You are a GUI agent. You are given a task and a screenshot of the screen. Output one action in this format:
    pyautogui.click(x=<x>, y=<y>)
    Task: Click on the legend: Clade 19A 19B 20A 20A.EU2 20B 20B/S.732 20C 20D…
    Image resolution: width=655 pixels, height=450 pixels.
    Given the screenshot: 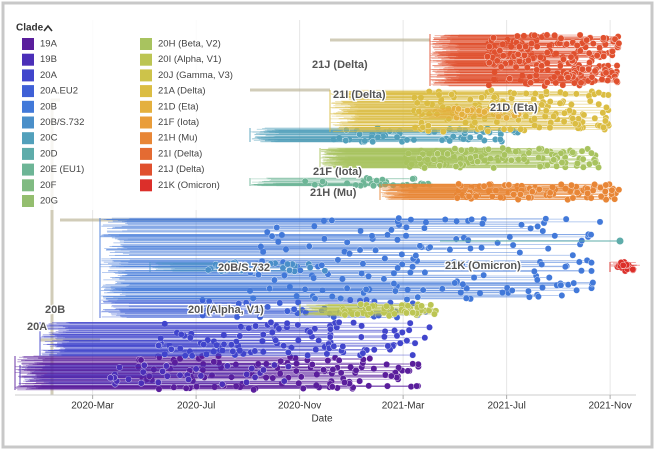 What is the action you would take?
    pyautogui.click(x=124, y=115)
    